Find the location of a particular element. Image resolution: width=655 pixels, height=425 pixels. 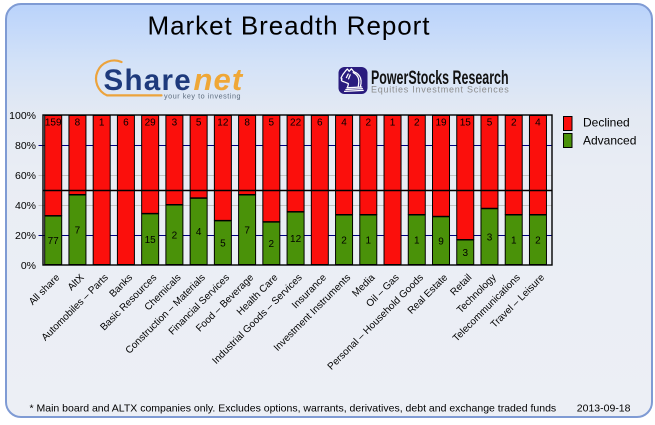

svg-text: 100% is located at coordinates (22, 116).